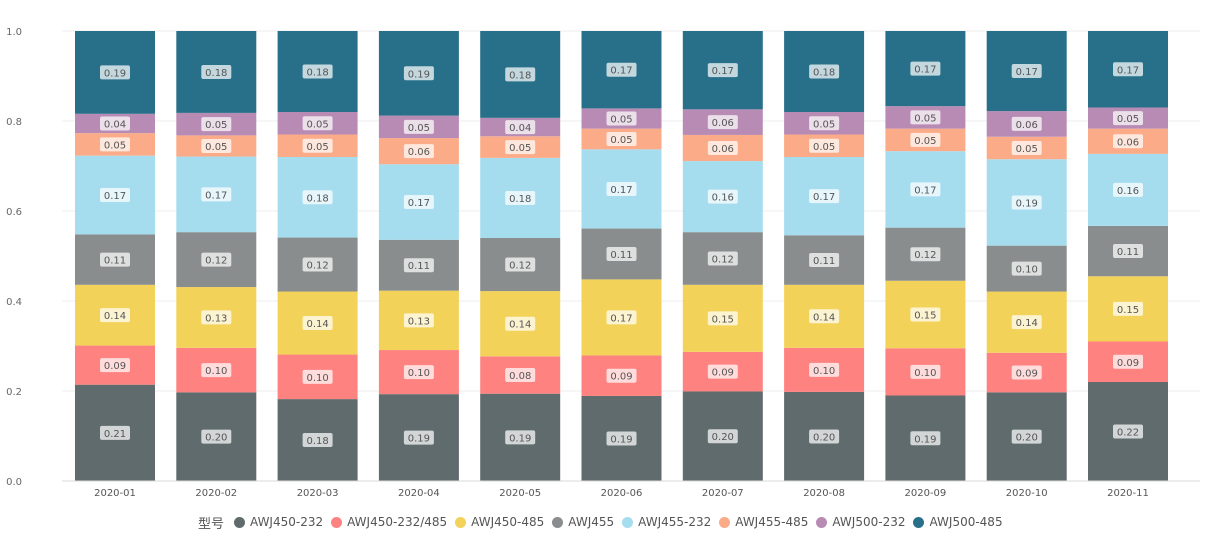  Describe the element at coordinates (1109, 522) in the screenshot. I see `watermark: https://blog.csdn.net/Fine_one` at that location.